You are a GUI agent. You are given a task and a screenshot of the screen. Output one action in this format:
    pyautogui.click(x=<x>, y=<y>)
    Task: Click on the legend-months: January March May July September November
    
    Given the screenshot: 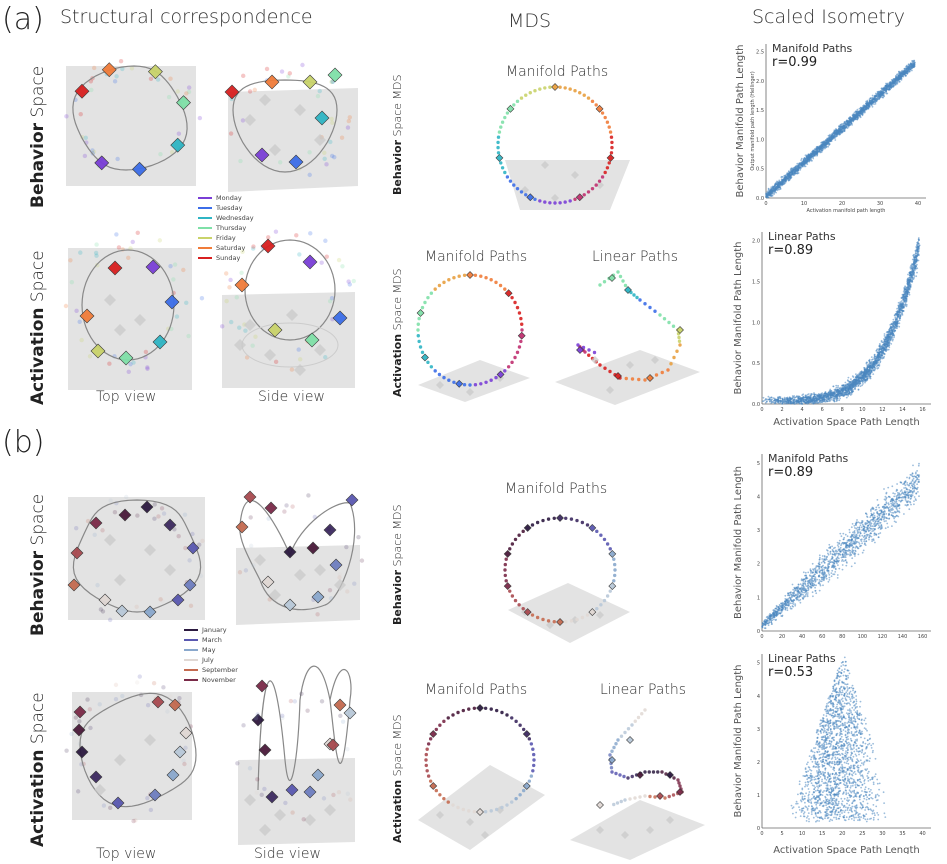 What is the action you would take?
    pyautogui.click(x=211, y=655)
    